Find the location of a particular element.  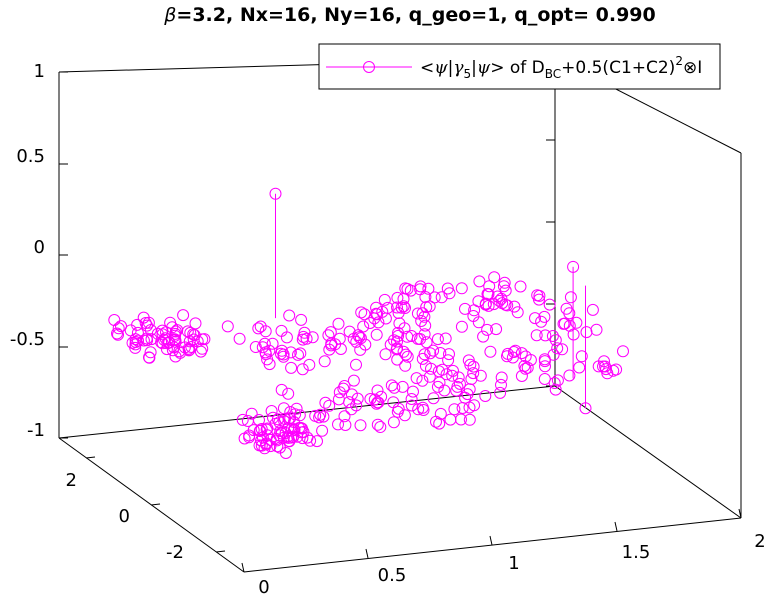

x-axis-line is located at coordinates (492, 545).